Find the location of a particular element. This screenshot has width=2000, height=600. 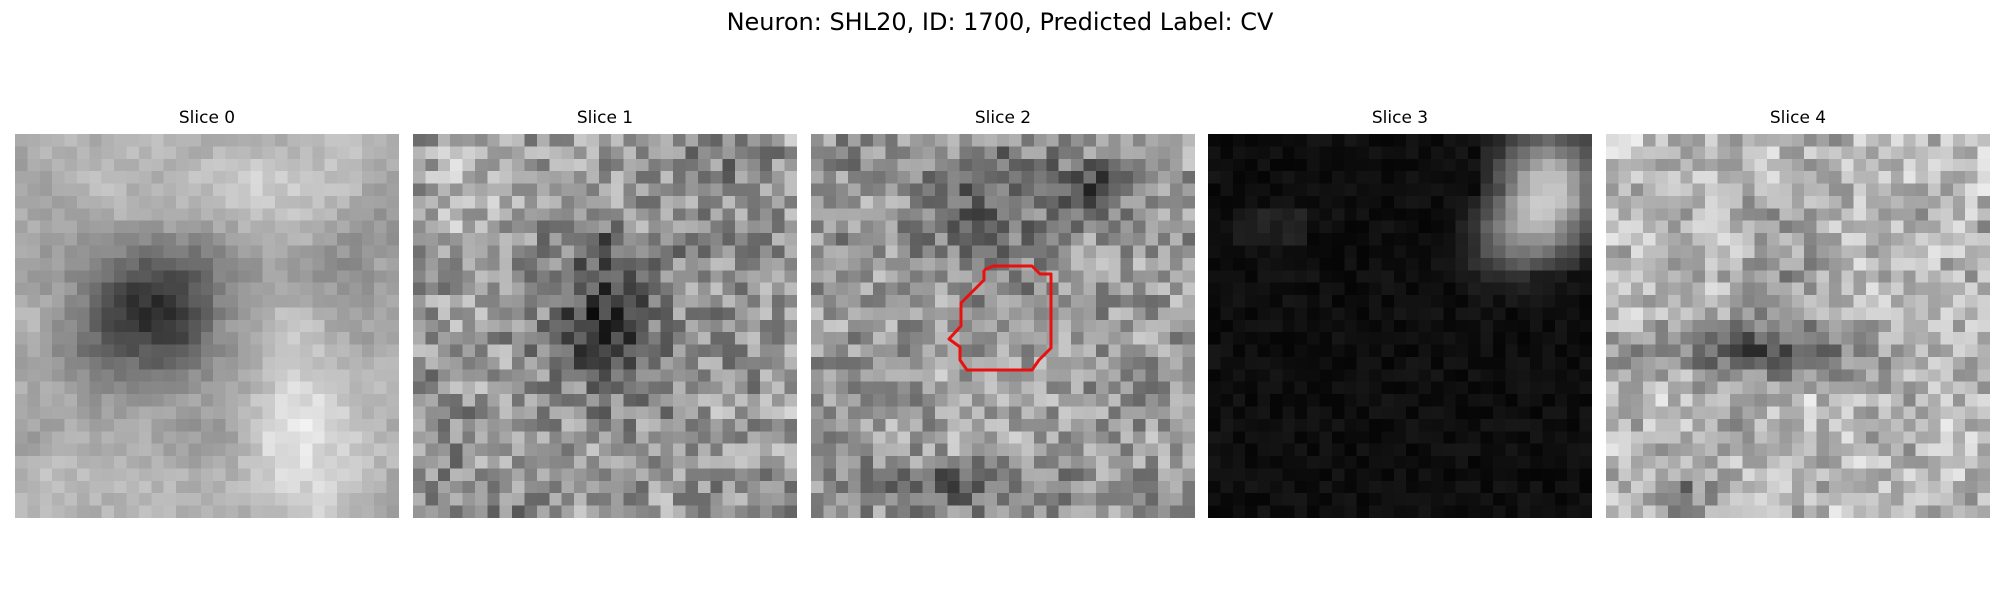

slice-panel-4: Slice 4 is located at coordinates (1798, 313).